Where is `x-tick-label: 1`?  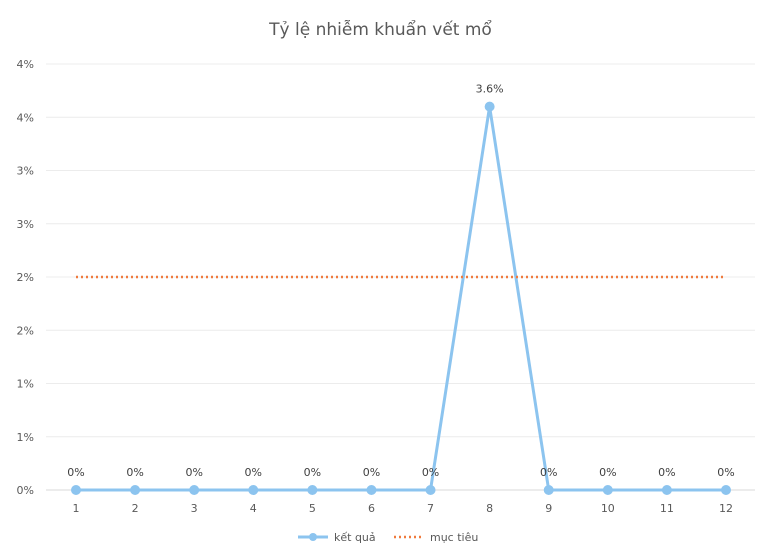
x-tick-label: 1 is located at coordinates (76, 508).